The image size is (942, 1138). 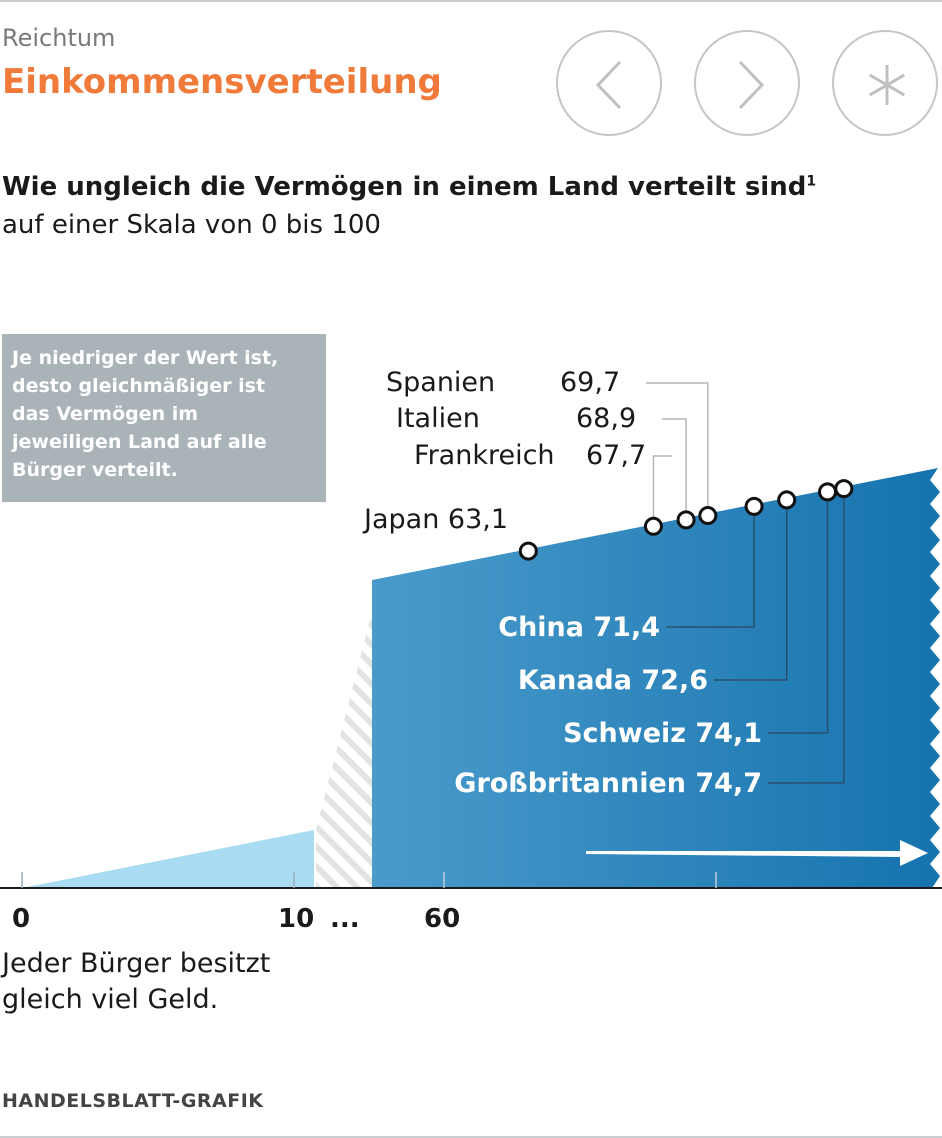 What do you see at coordinates (828, 492) in the screenshot?
I see `marker-schweiz` at bounding box center [828, 492].